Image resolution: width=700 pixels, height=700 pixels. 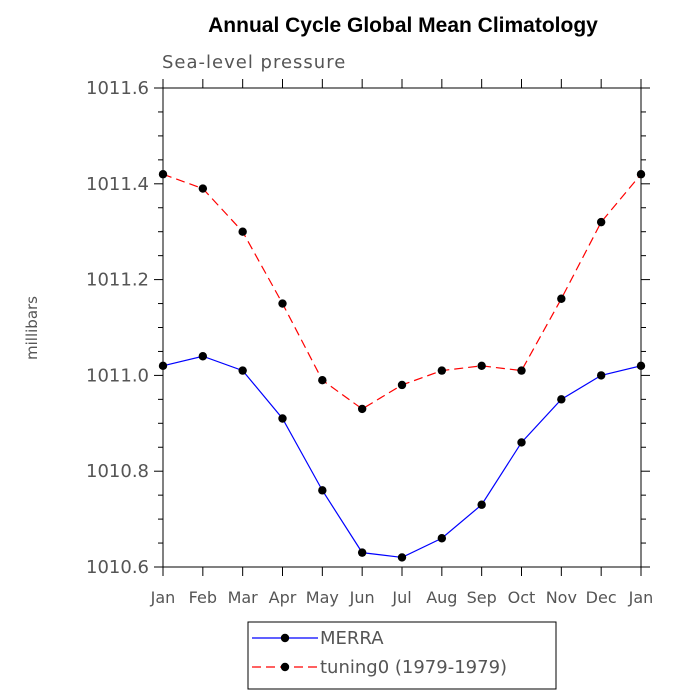 I want to click on y-tick-label: 1011.0, so click(x=117, y=375).